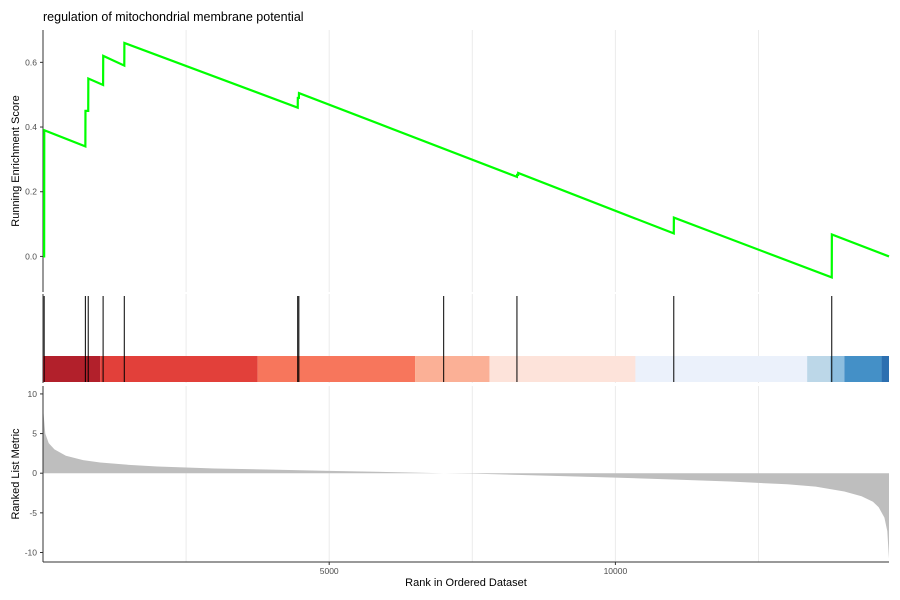 The width and height of the screenshot is (900, 600). I want to click on metric-y-tick-label: -10, so click(31, 552).